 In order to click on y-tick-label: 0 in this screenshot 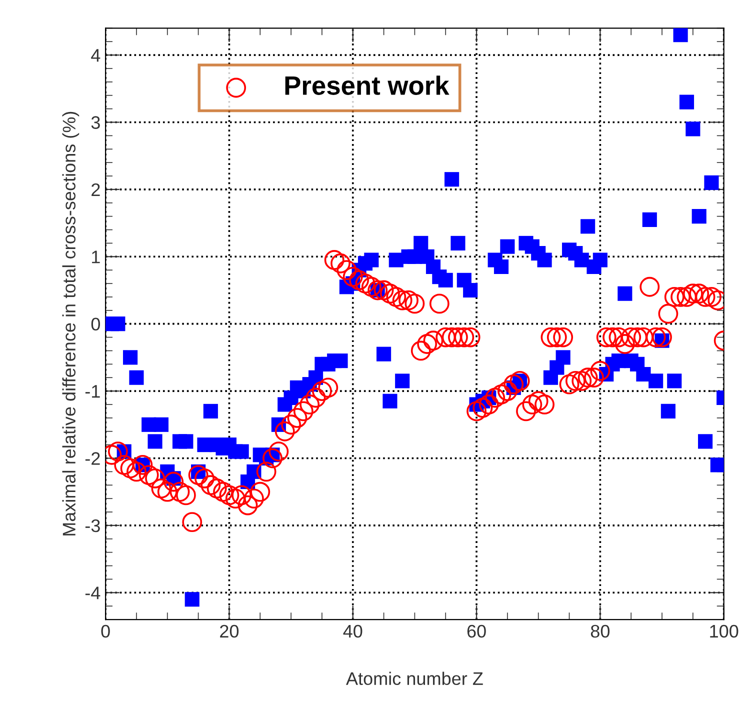, I will do `click(95, 324)`.